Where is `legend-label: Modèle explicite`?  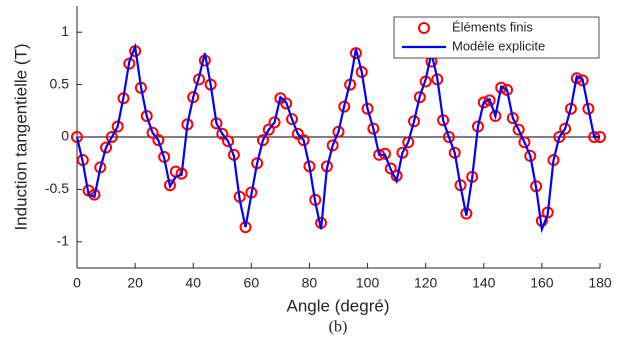
legend-label: Modèle explicite is located at coordinates (498, 45).